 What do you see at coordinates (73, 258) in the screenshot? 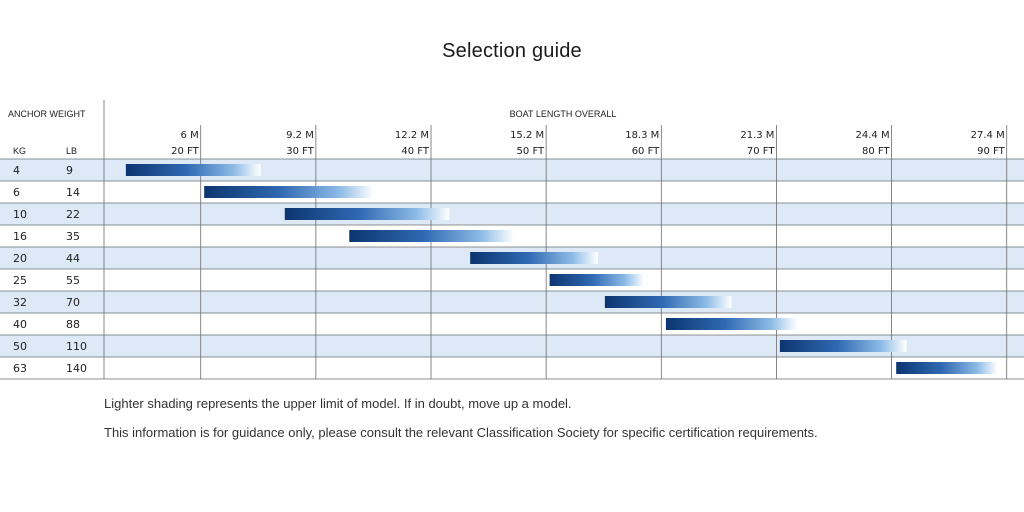
I see `row-label-lb: 44` at bounding box center [73, 258].